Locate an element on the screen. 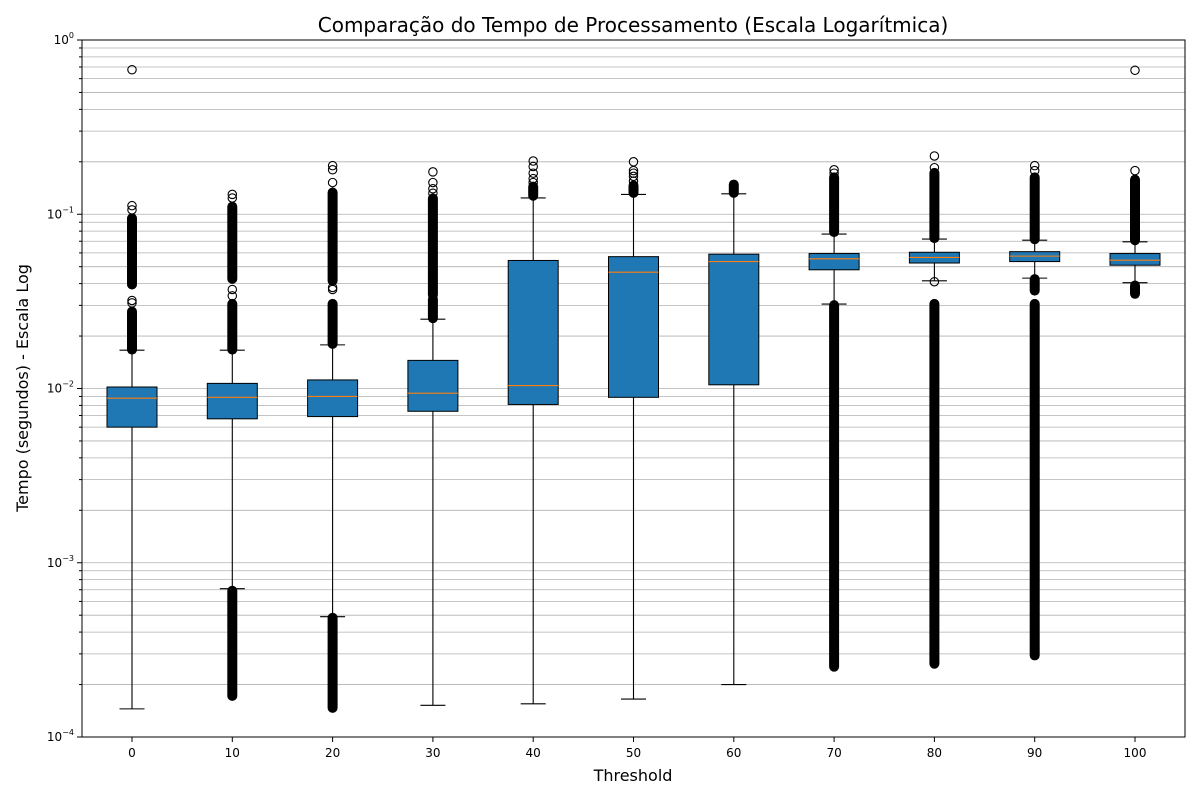 Image resolution: width=1200 pixels, height=800 pixels. x-tick-label: 60 is located at coordinates (733, 753).